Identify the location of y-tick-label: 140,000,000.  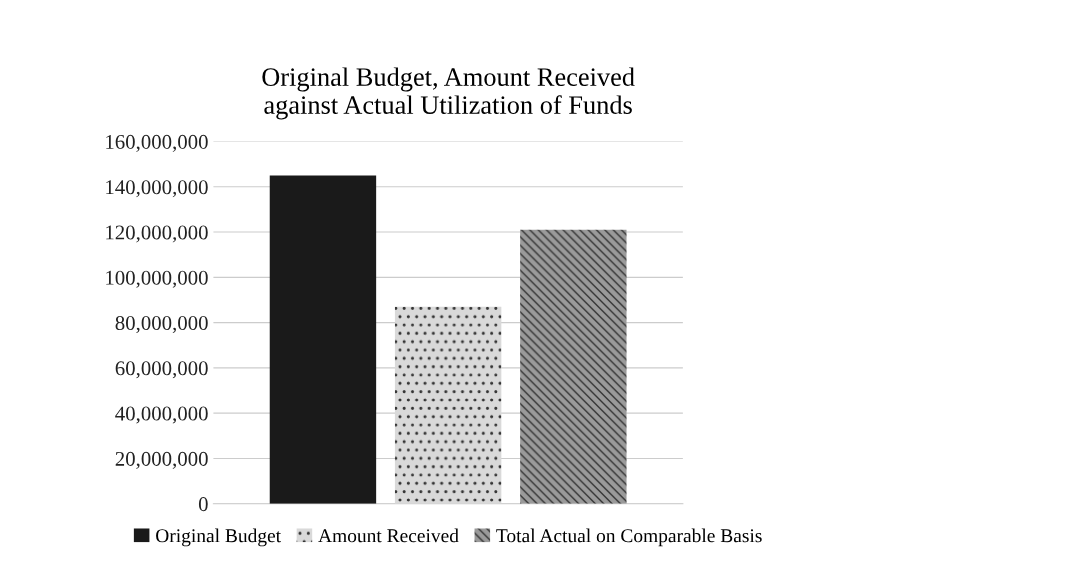
(157, 189).